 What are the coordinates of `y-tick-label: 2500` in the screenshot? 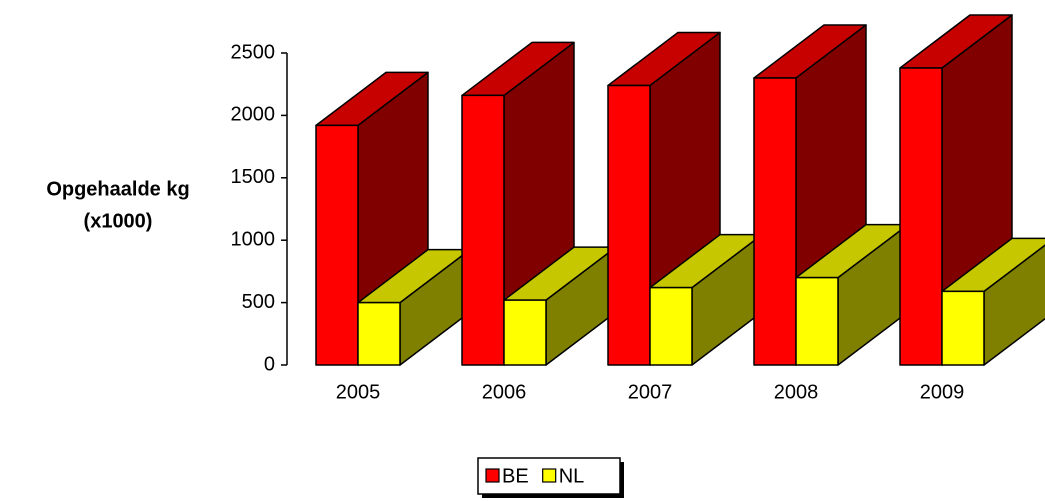 It's located at (253, 52).